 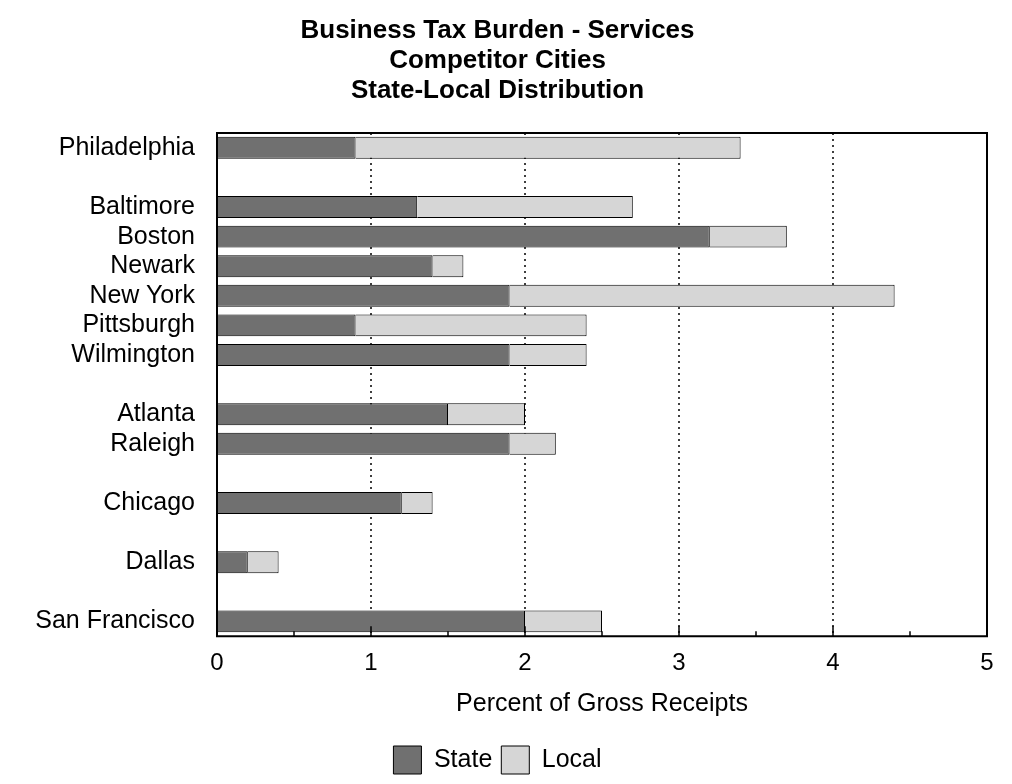 I want to click on y-tick-label: Philadelphia, so click(x=127, y=145).